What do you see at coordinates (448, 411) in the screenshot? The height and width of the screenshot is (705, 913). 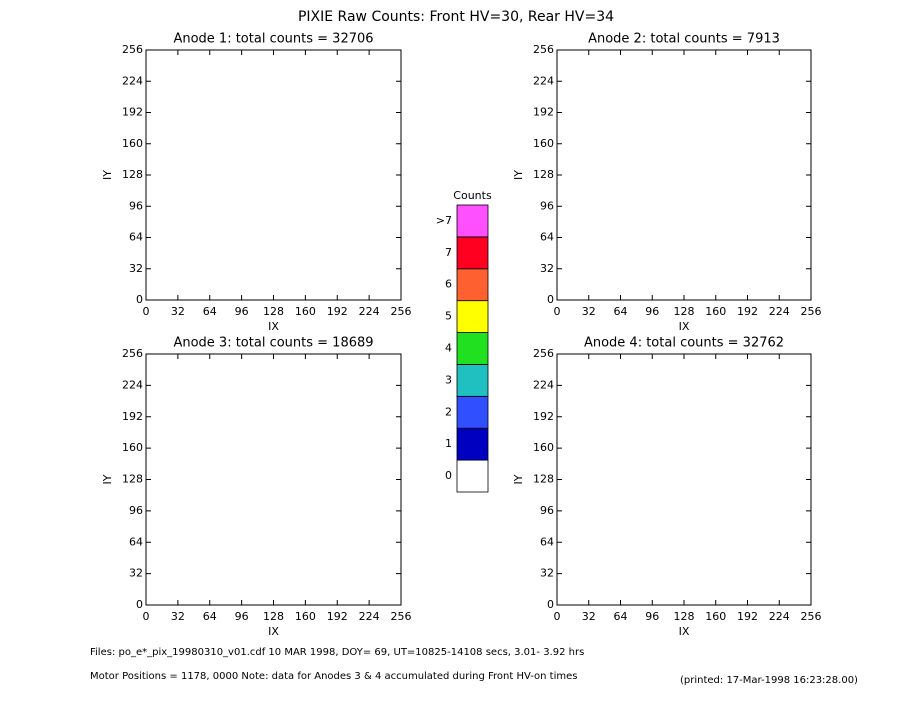 I see `colorbar-label: 2` at bounding box center [448, 411].